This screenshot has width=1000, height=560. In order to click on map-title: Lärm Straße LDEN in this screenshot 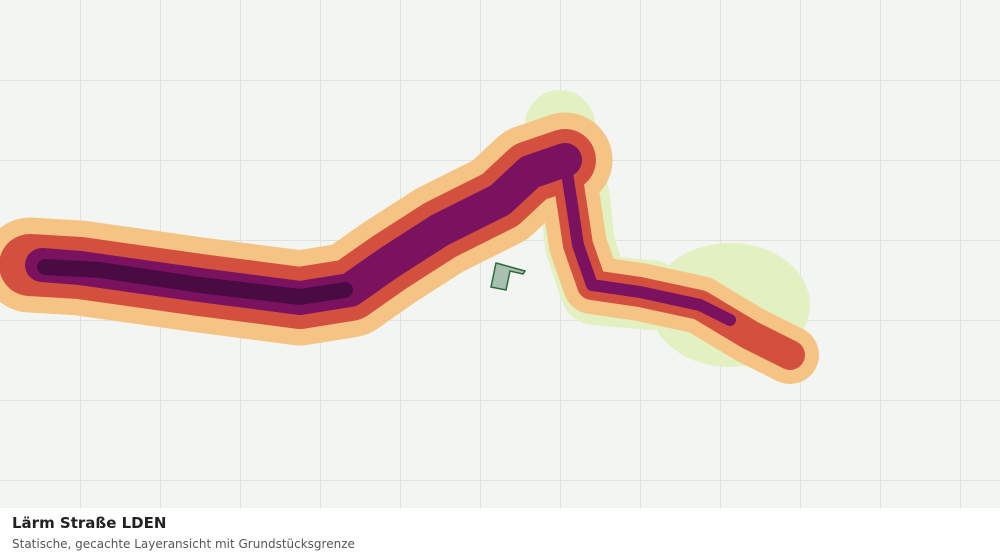, I will do `click(89, 523)`.